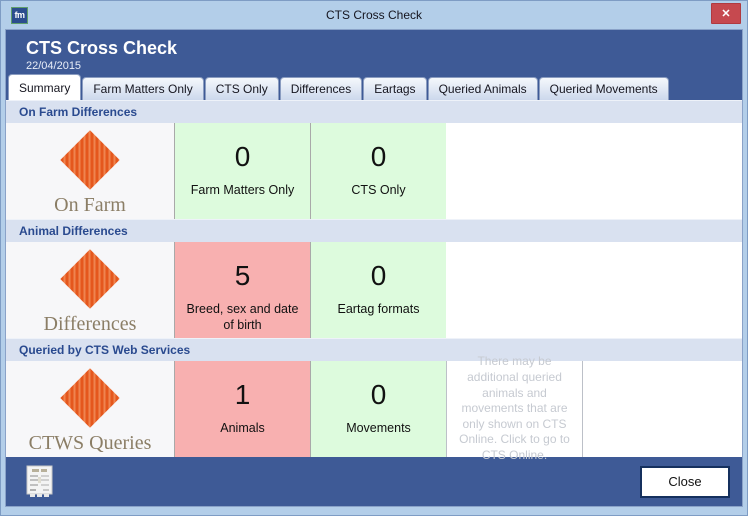 This screenshot has width=748, height=516. What do you see at coordinates (603, 88) in the screenshot?
I see `tab-queried-movements: Queried Movements` at bounding box center [603, 88].